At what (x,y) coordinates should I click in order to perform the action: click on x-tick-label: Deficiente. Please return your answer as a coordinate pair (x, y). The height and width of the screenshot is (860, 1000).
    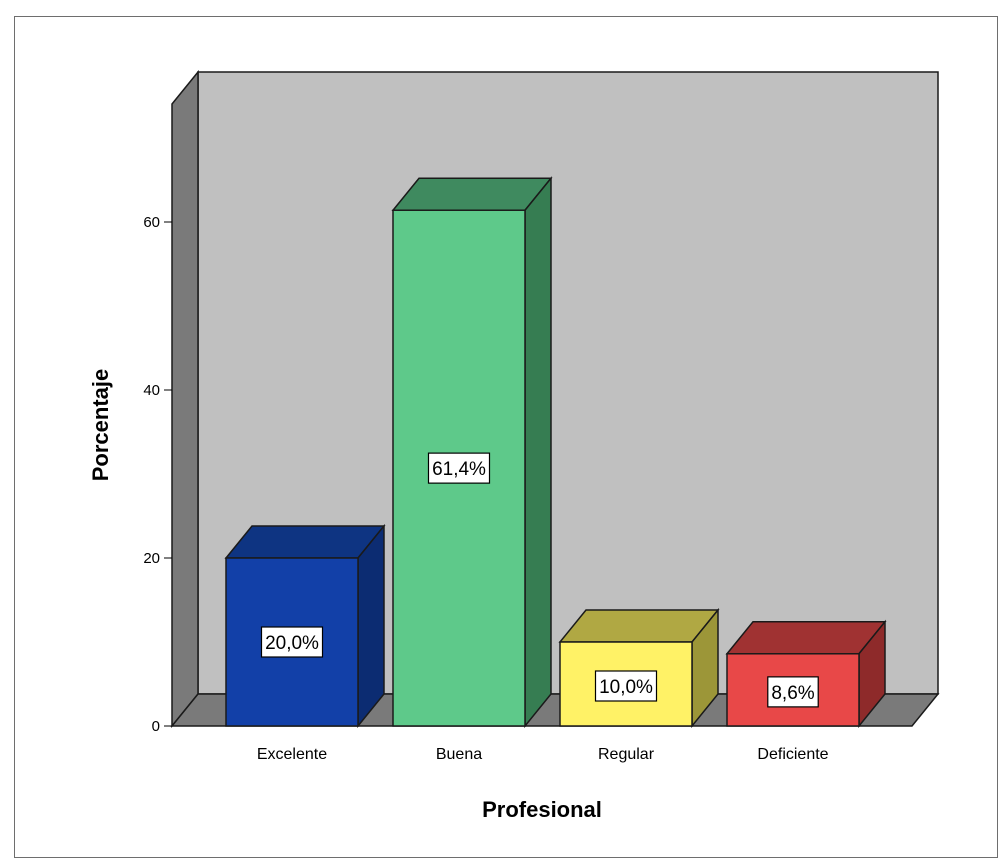
    Looking at the image, I should click on (792, 754).